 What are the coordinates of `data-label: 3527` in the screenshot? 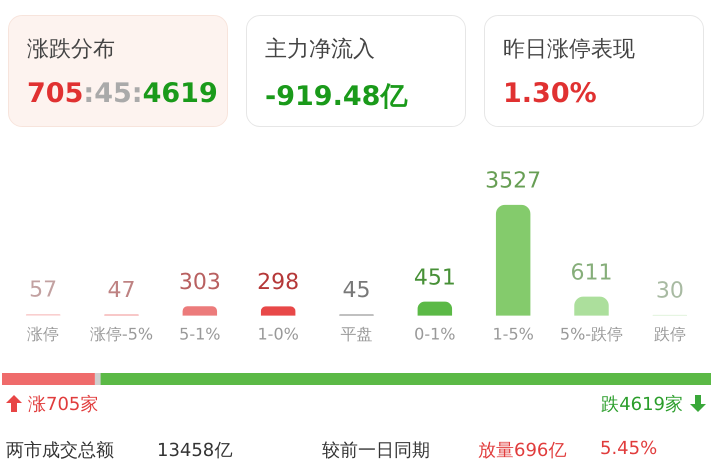 It's located at (513, 181).